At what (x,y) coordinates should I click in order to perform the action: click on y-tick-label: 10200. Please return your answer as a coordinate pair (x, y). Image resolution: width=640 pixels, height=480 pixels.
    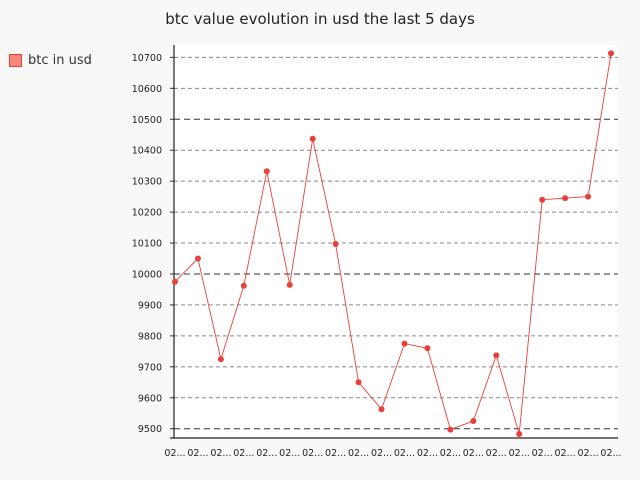
    Looking at the image, I should click on (147, 213).